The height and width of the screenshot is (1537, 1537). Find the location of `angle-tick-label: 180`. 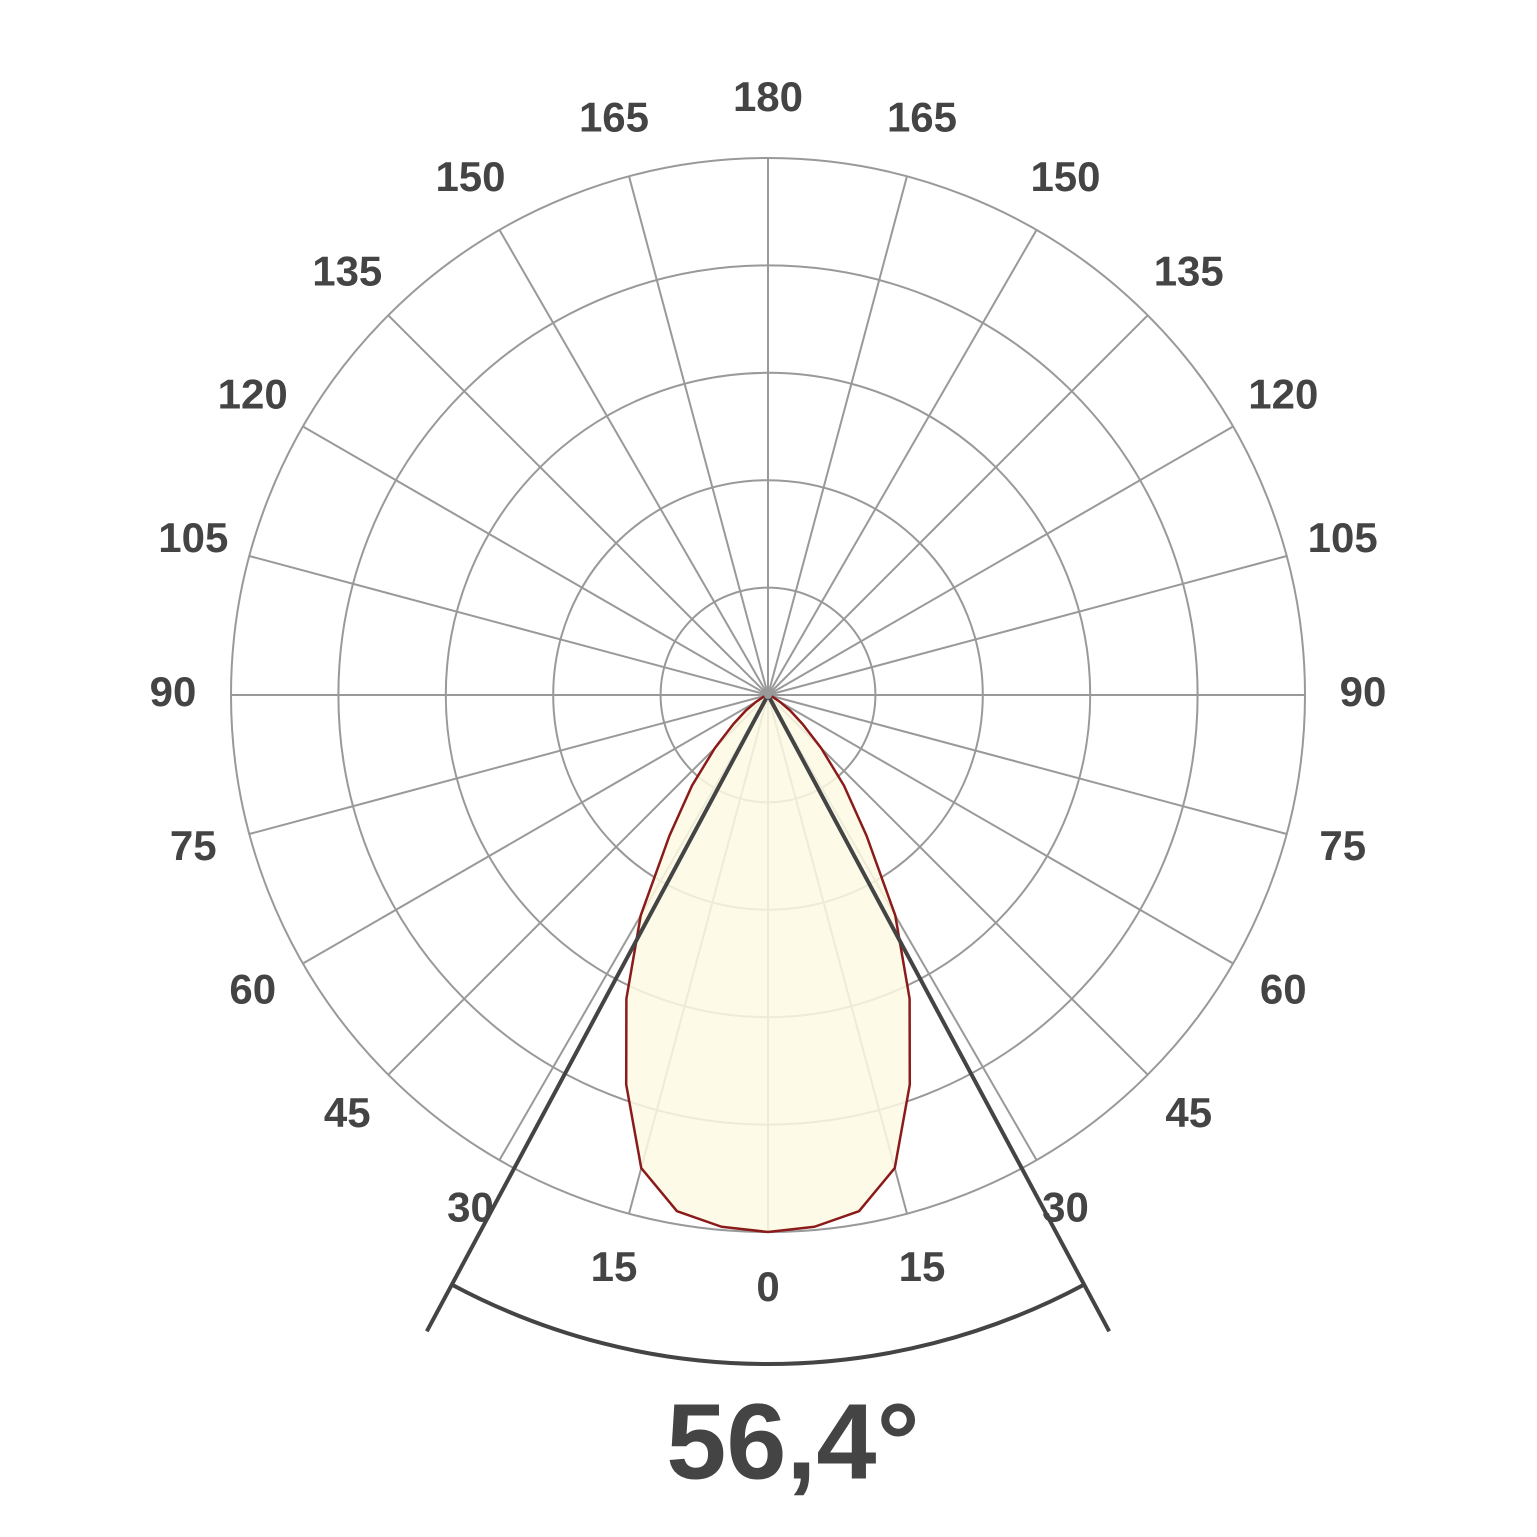

angle-tick-label: 180 is located at coordinates (768, 96).